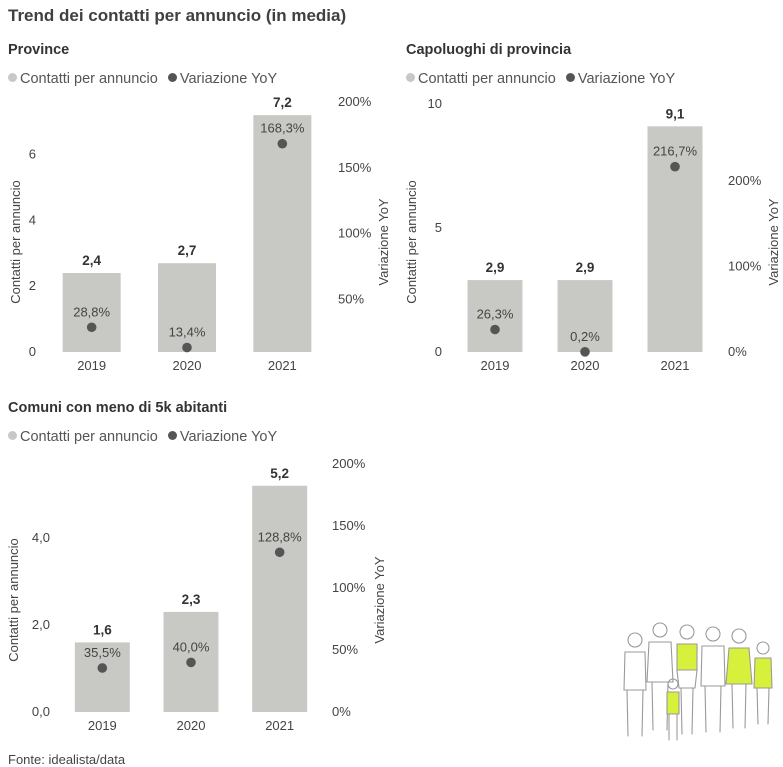 The image size is (783, 767). What do you see at coordinates (280, 536) in the screenshot?
I see `yoy-data-label: 128,8%` at bounding box center [280, 536].